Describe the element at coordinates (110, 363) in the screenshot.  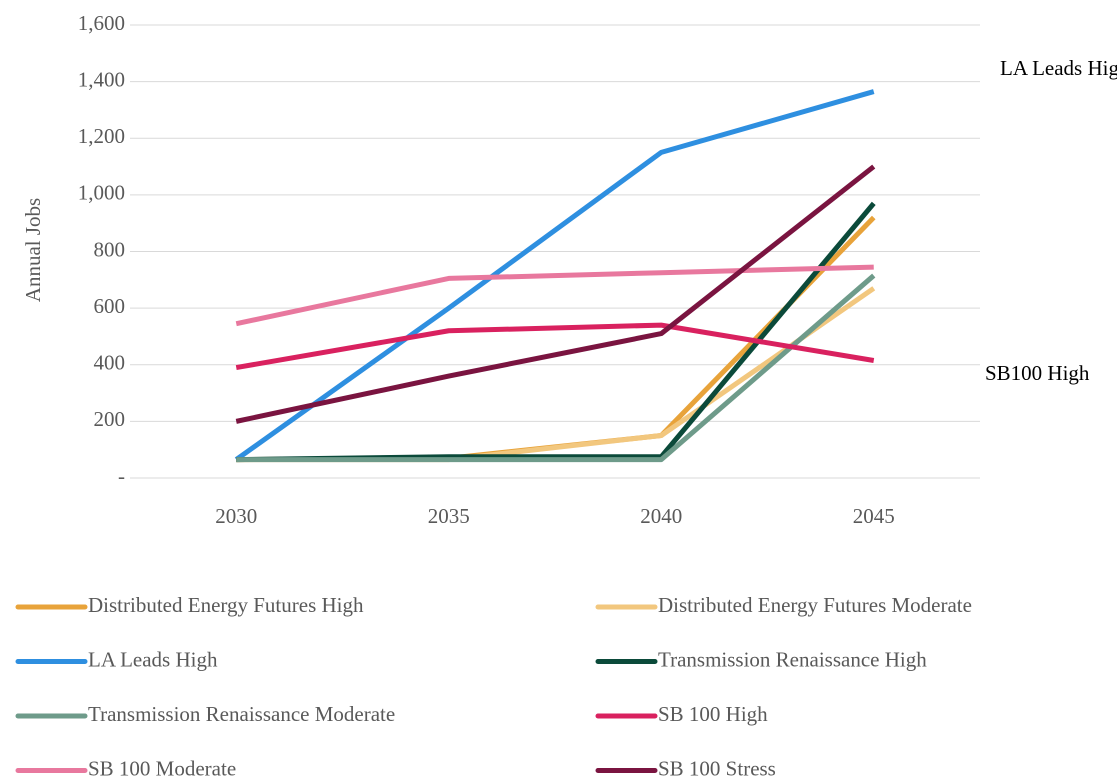
I see `y-tick-label: 400` at that location.